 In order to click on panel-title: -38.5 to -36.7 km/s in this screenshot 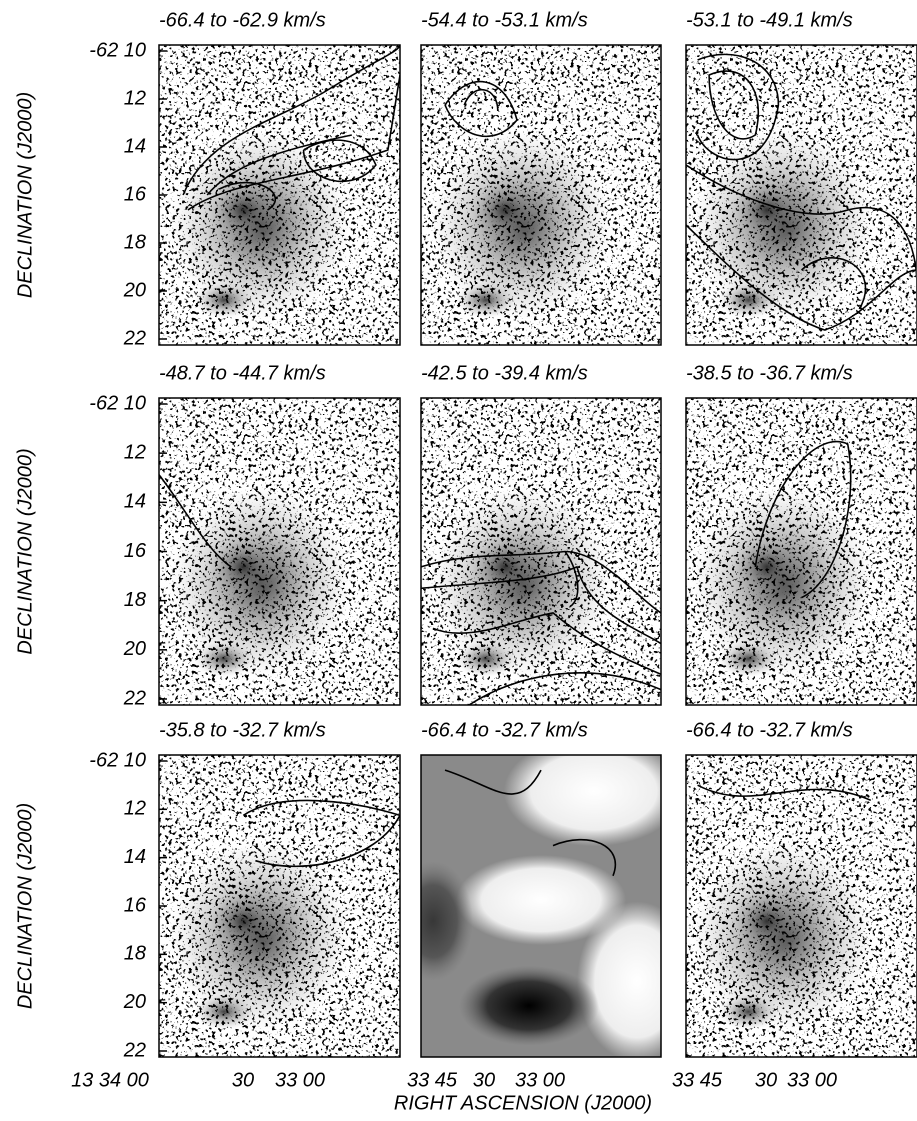, I will do `click(769, 373)`.